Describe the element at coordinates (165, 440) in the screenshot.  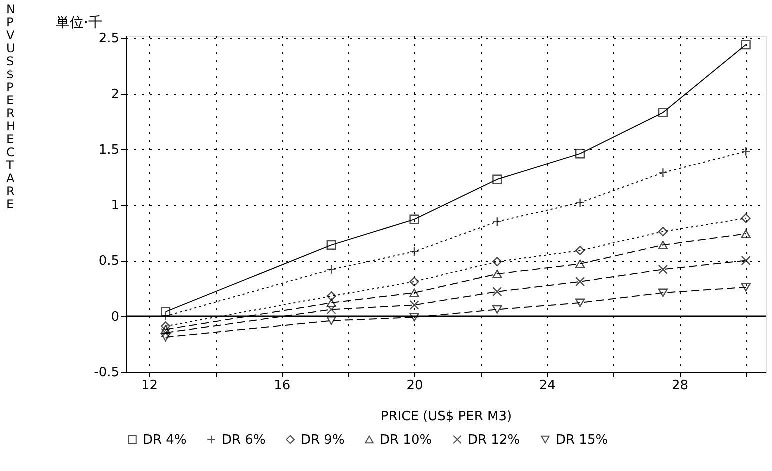
I see `legend-label: DR 4%` at that location.